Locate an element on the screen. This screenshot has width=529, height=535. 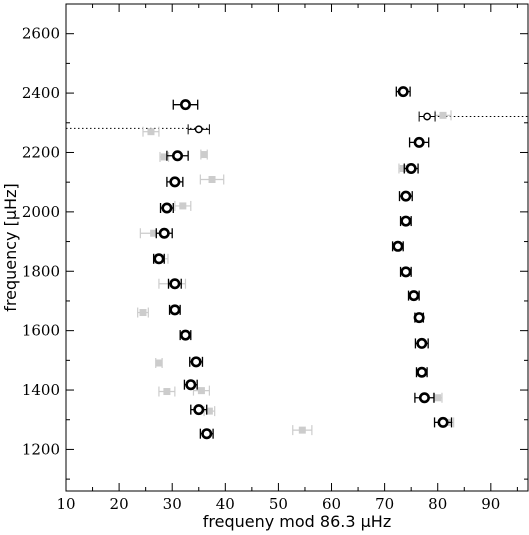
y-tick-label: 2200 is located at coordinates (41, 152).